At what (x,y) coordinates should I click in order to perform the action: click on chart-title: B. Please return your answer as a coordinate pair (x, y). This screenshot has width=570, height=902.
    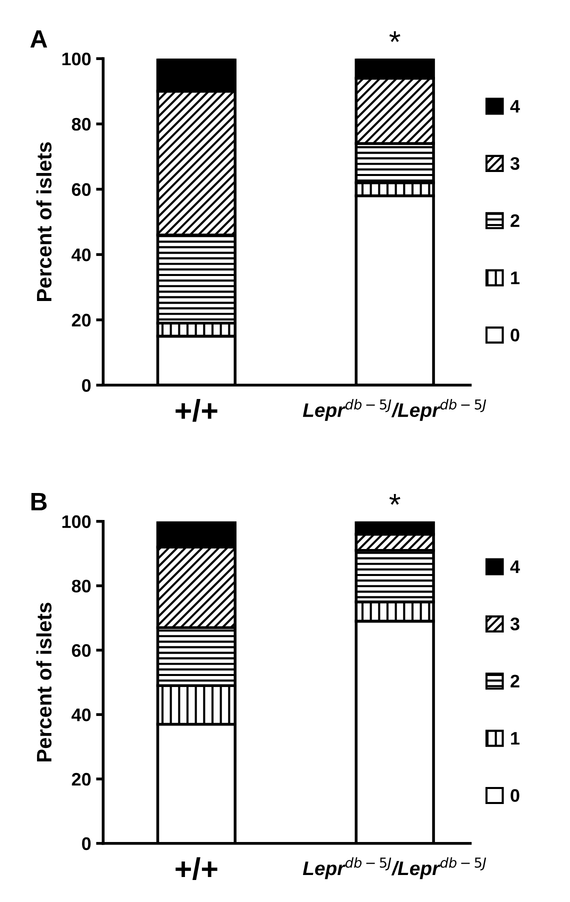
    Looking at the image, I should click on (39, 501).